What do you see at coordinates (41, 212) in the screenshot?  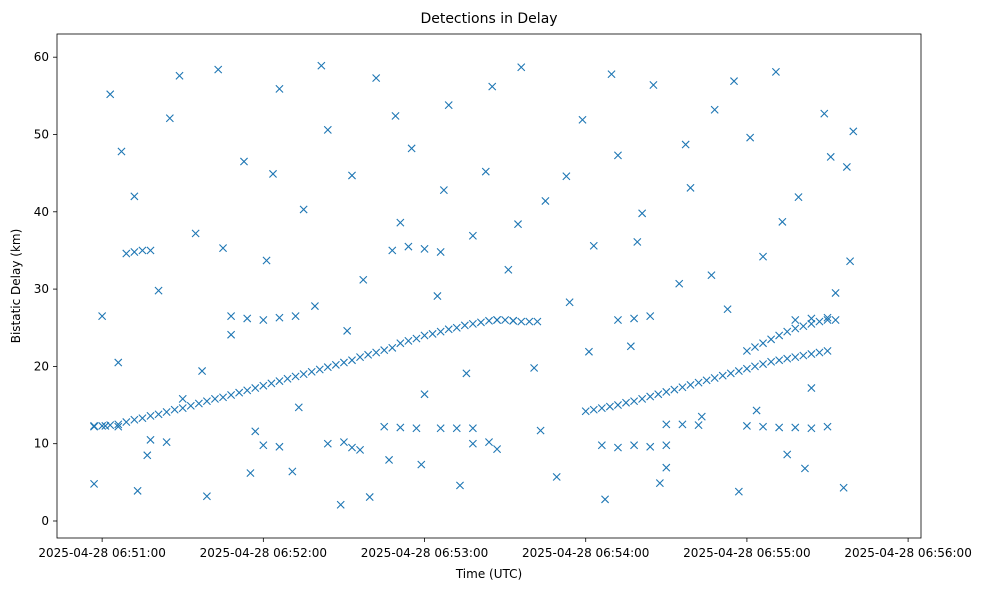 I see `y-tick-label-4: 40` at bounding box center [41, 212].